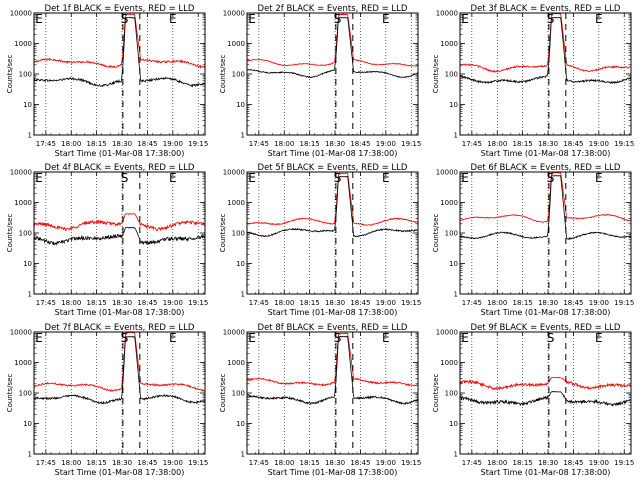  I want to click on panel-title: Det 3f BLACK = Events, RED = LLD, so click(546, 9).